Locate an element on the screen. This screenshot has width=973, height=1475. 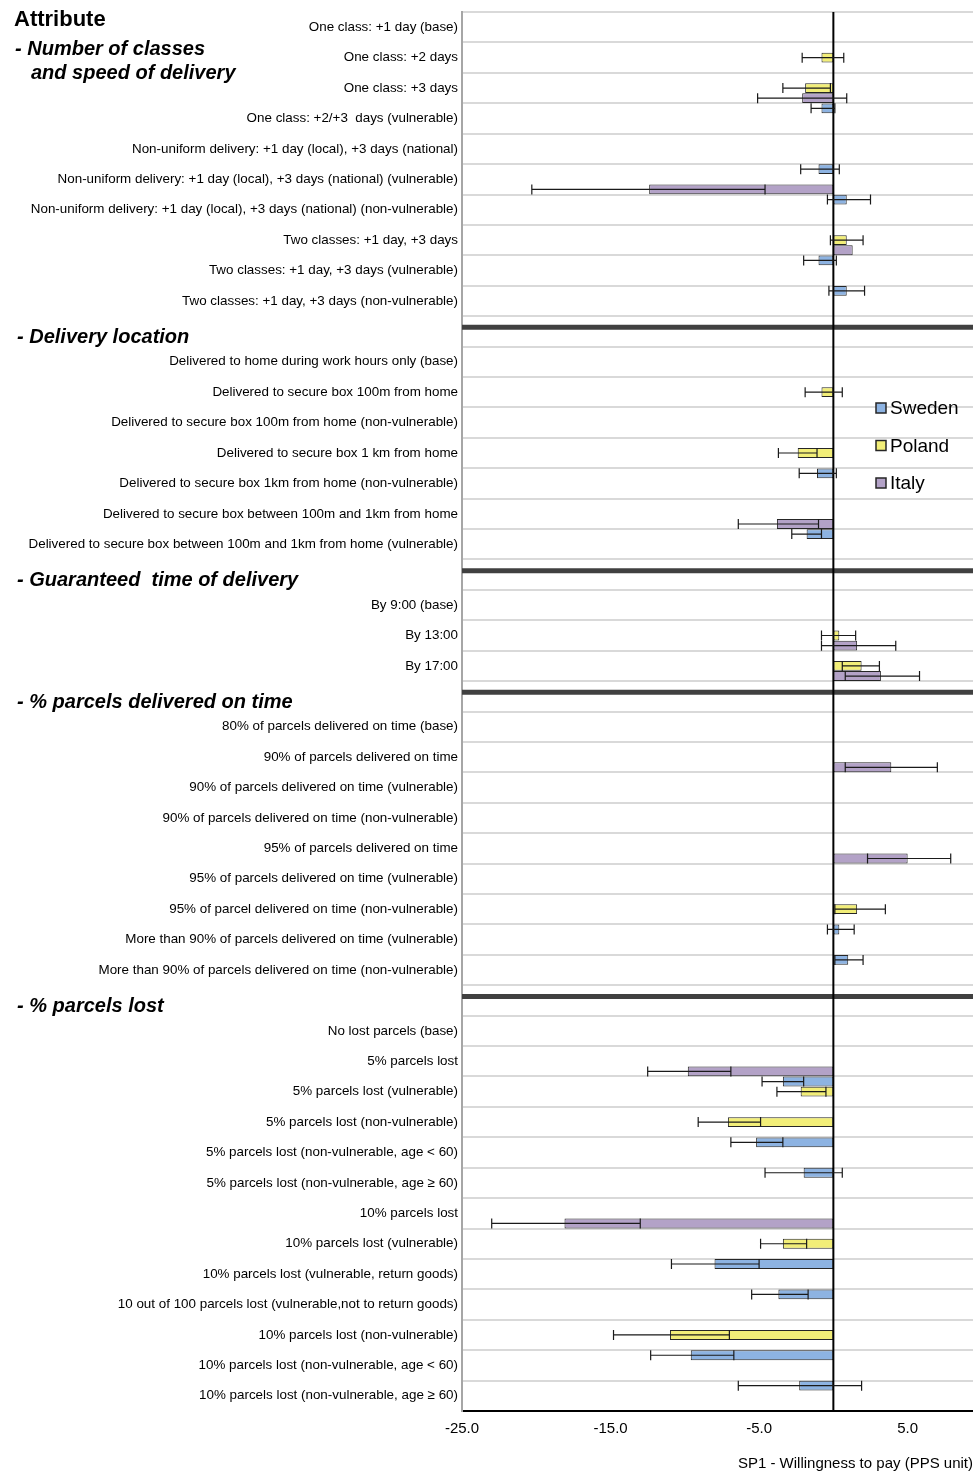
y-tick-label: More than 90% of parcels delivered on time (non-vulnerable) is located at coordinates (278, 969).